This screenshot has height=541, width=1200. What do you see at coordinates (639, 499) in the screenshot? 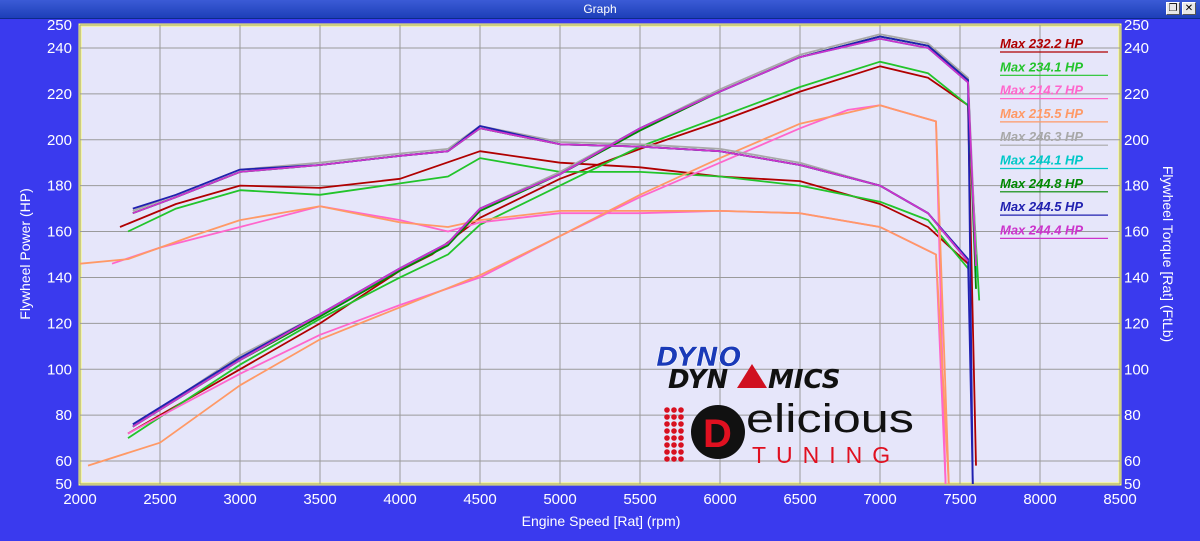
I see `x-tick-label: 5500` at bounding box center [639, 499].